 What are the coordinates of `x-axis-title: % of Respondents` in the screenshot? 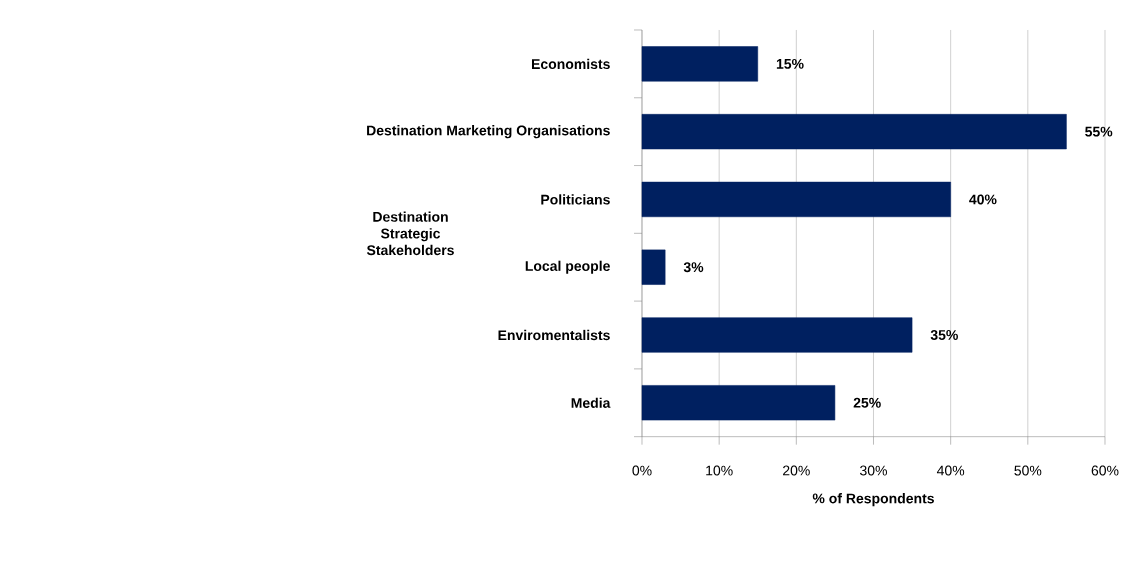 It's located at (873, 500).